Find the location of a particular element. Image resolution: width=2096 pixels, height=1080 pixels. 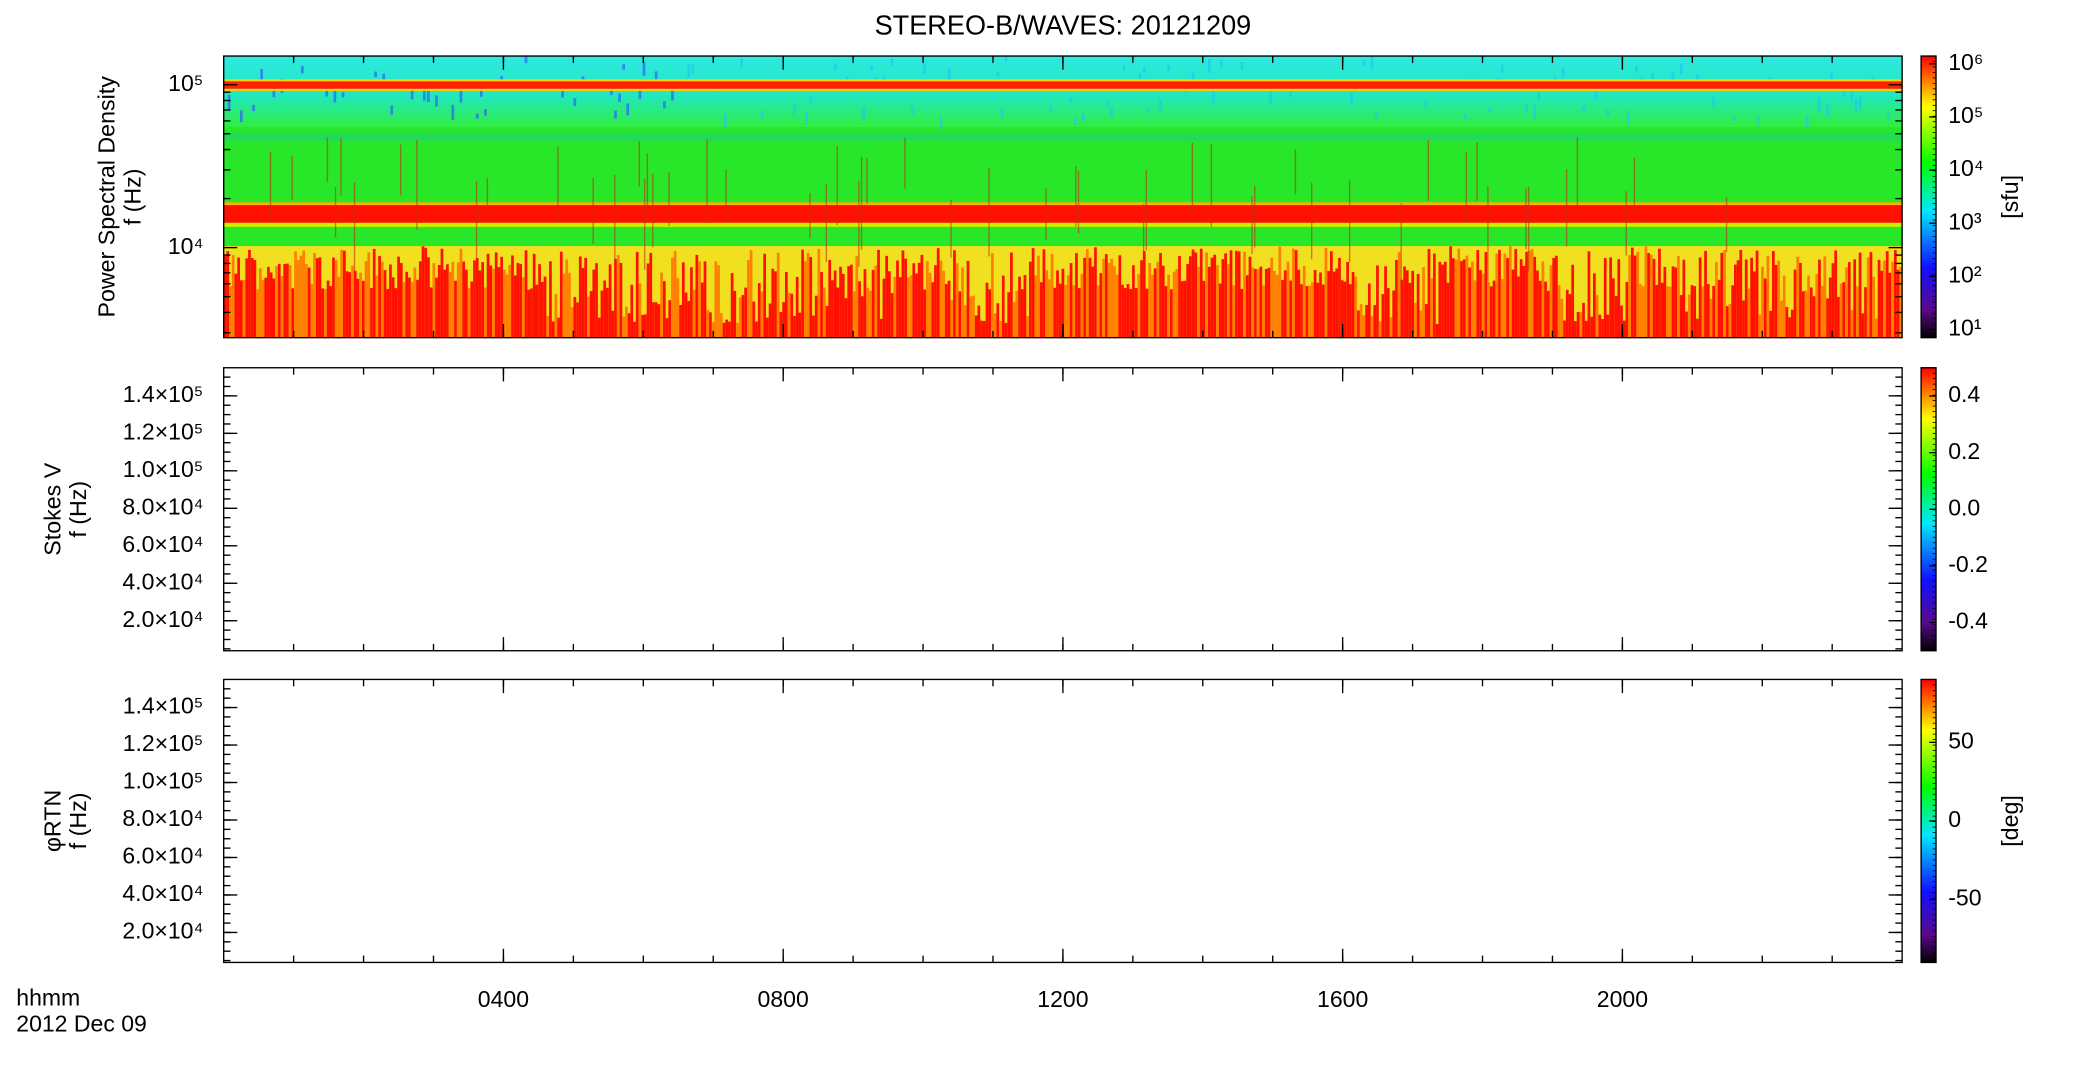

y-tick-label: 6.0×10⁴ is located at coordinates (162, 856).